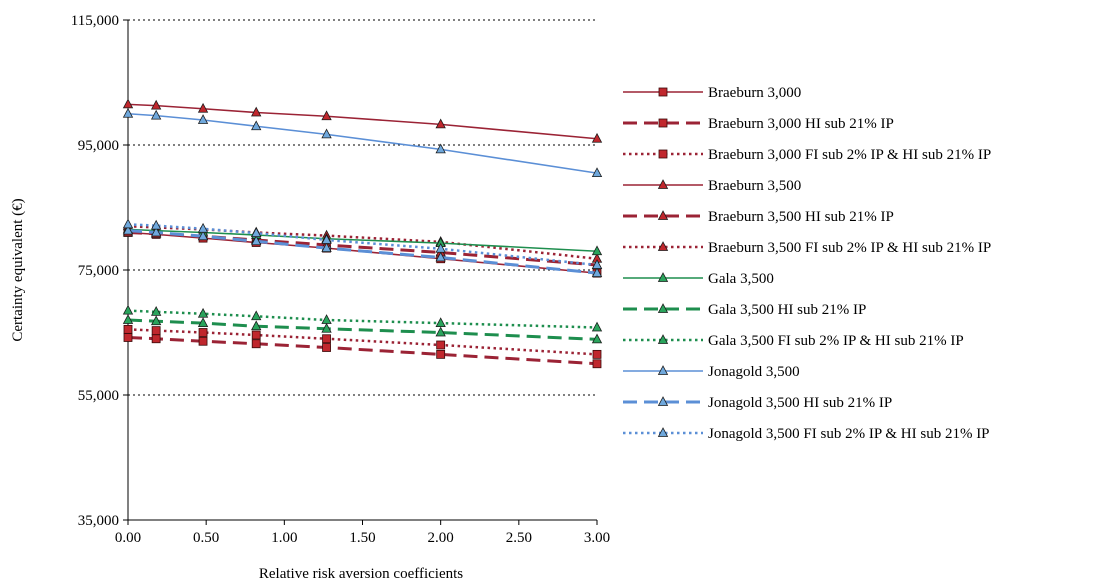  Describe the element at coordinates (128, 538) in the screenshot. I see `x-tick-label: 0.00` at that location.